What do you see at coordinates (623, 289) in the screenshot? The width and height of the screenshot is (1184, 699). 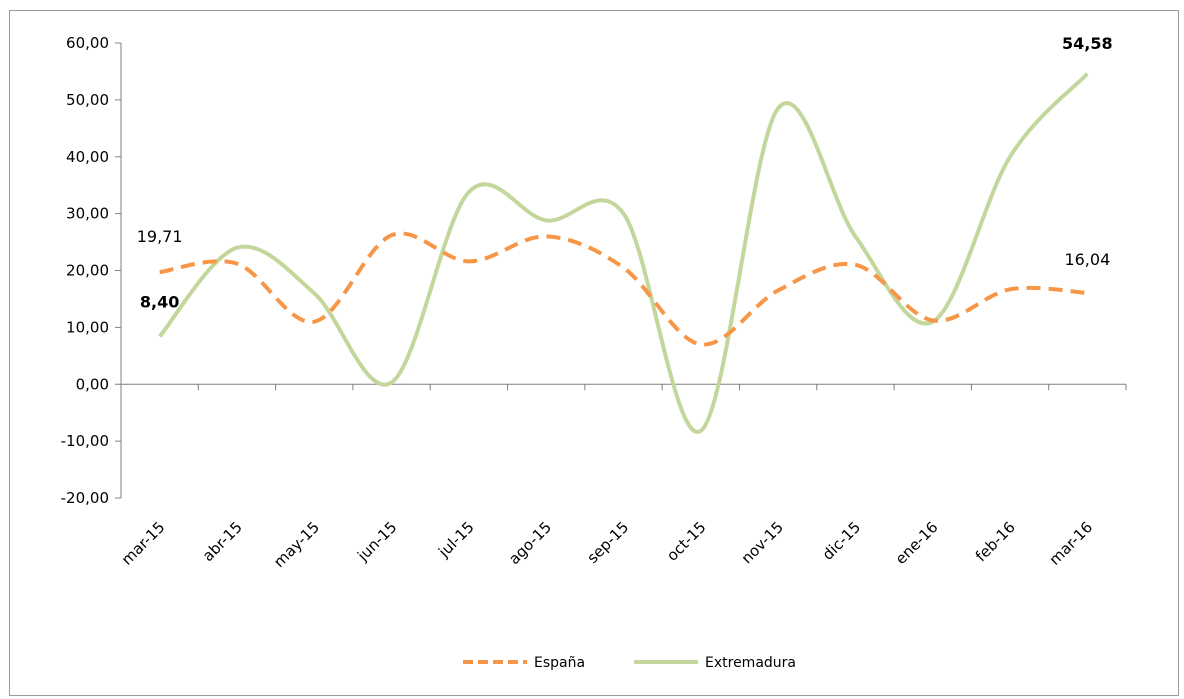 I see `series-line-espana` at bounding box center [623, 289].